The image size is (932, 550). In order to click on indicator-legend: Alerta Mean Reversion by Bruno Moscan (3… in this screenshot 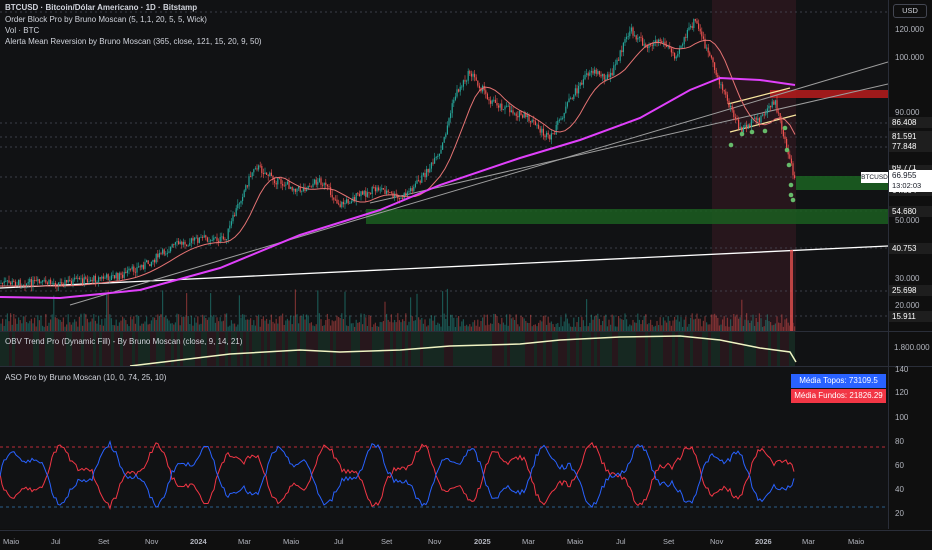, I will do `click(133, 41)`.